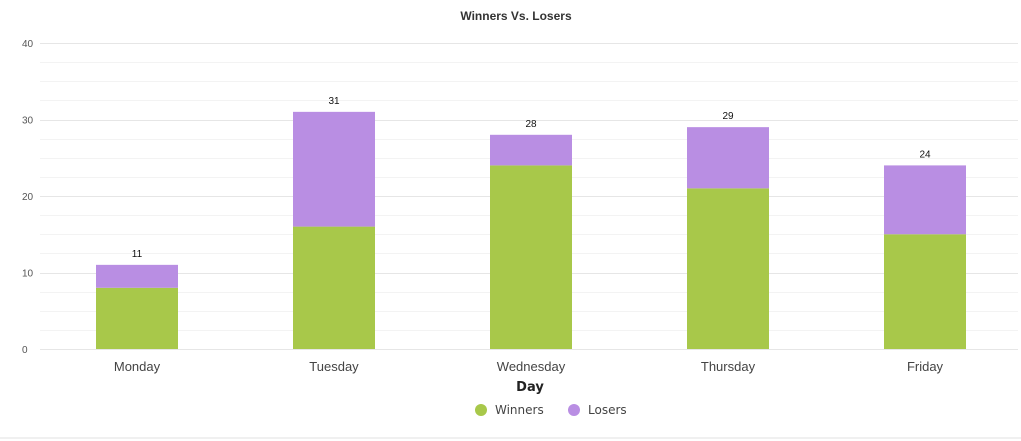 The width and height of the screenshot is (1021, 441). I want to click on y-axis: 0 10 20 30 40, so click(28, 197).